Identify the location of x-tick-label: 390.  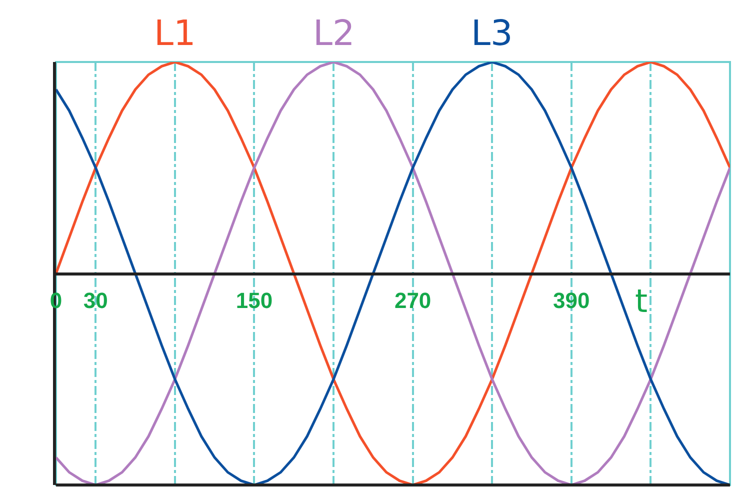
(571, 300).